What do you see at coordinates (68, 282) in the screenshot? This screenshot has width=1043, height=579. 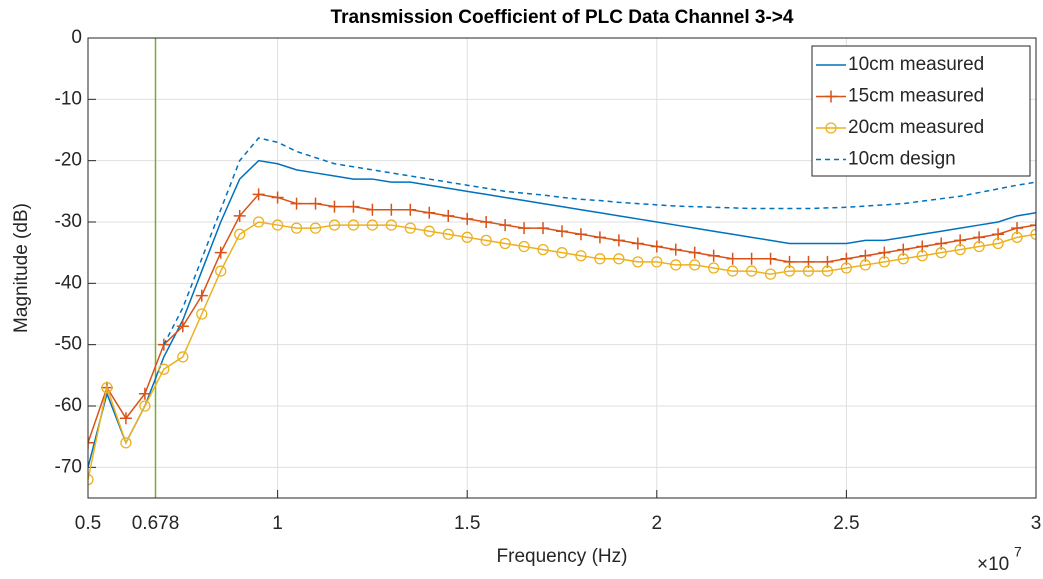 I see `y-tick-label: -40` at bounding box center [68, 282].